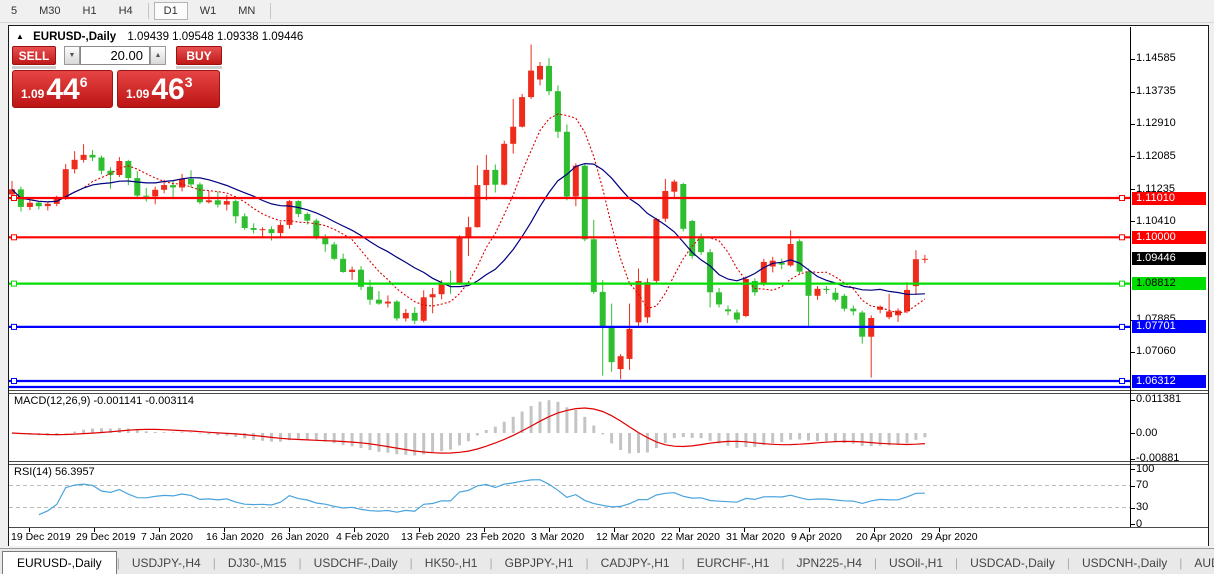  I want to click on macd-signal-line, so click(468, 430).